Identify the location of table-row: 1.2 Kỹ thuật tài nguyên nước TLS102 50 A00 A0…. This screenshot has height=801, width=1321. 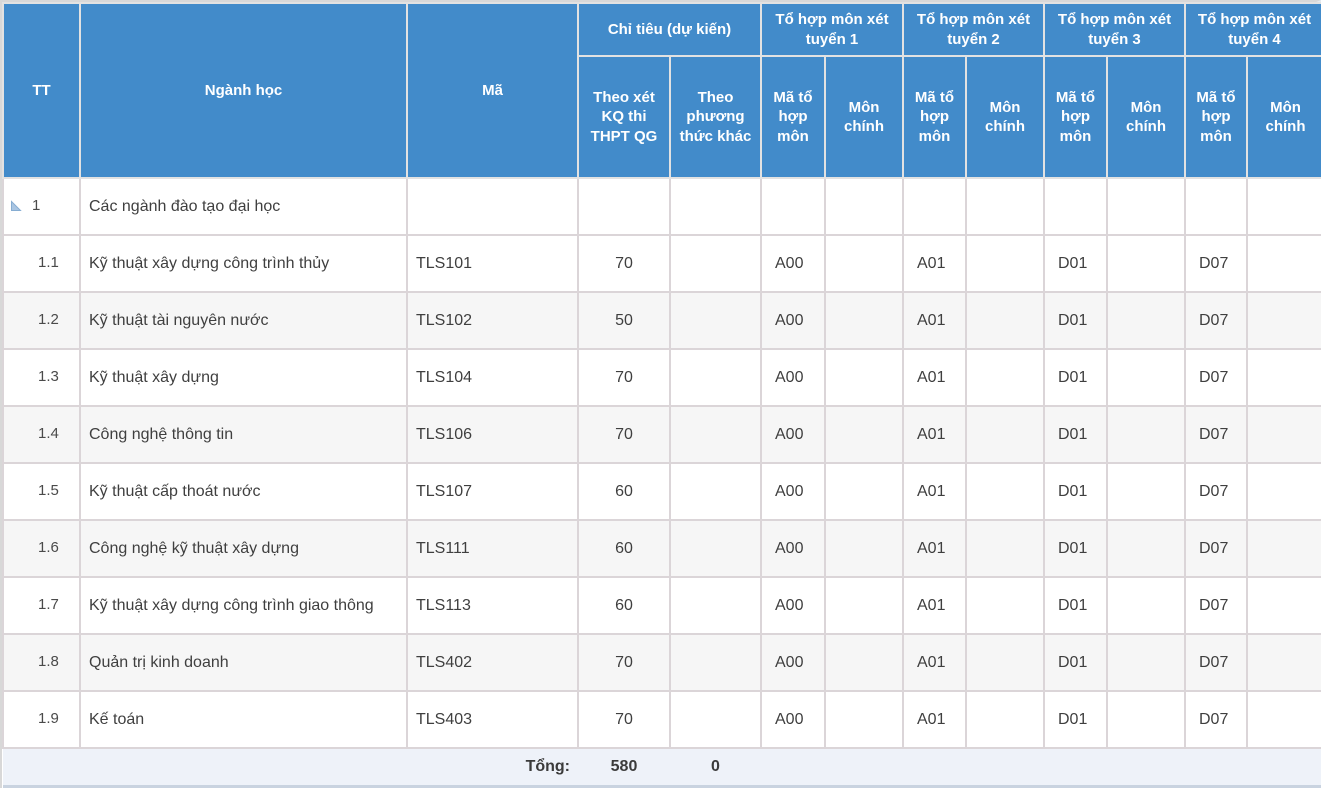
(661, 320).